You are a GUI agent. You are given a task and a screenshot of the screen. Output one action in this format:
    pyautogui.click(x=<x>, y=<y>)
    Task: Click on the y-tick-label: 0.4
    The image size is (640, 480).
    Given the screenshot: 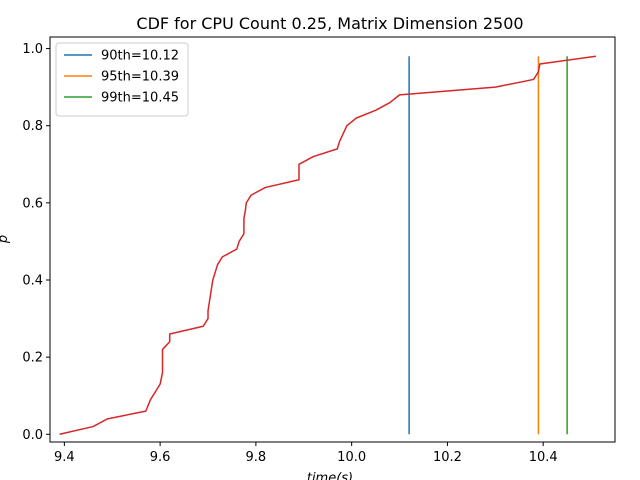 What is the action you would take?
    pyautogui.click(x=32, y=281)
    